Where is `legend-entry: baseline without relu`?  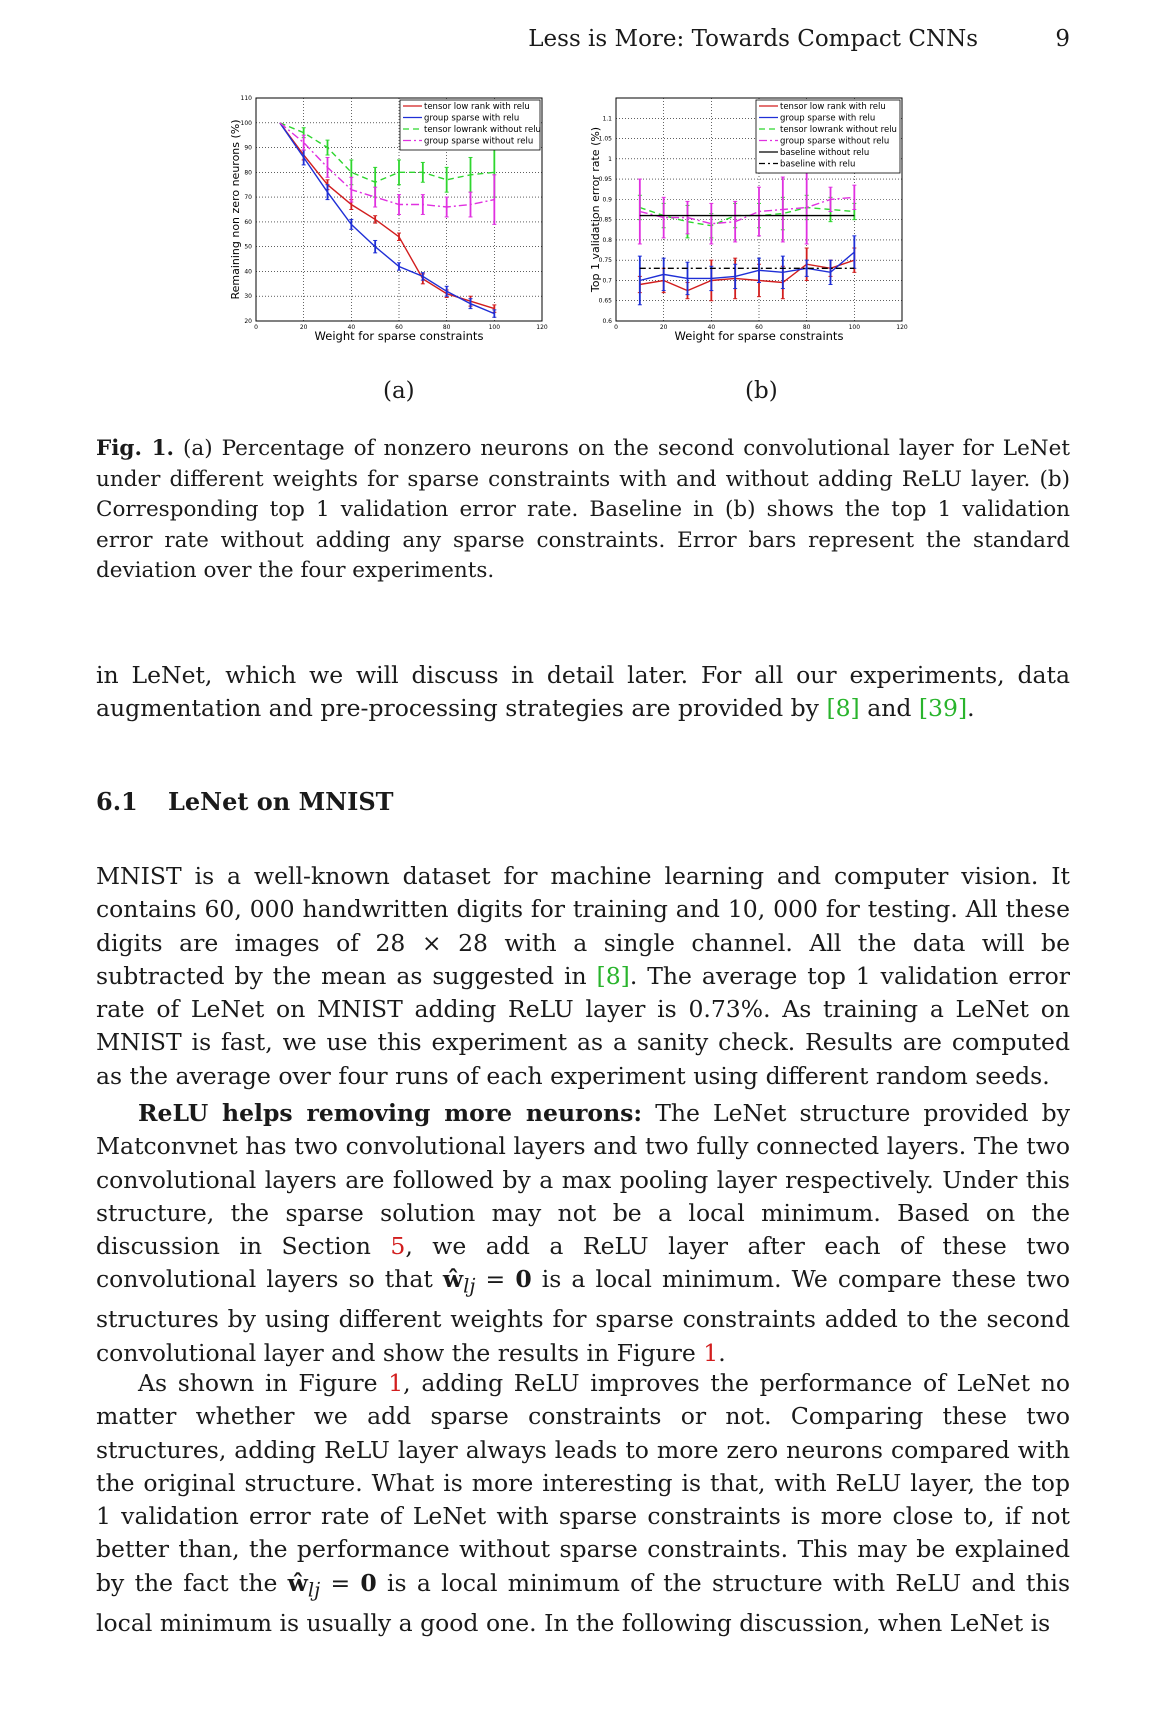
legend-entry: baseline without relu is located at coordinates (824, 153).